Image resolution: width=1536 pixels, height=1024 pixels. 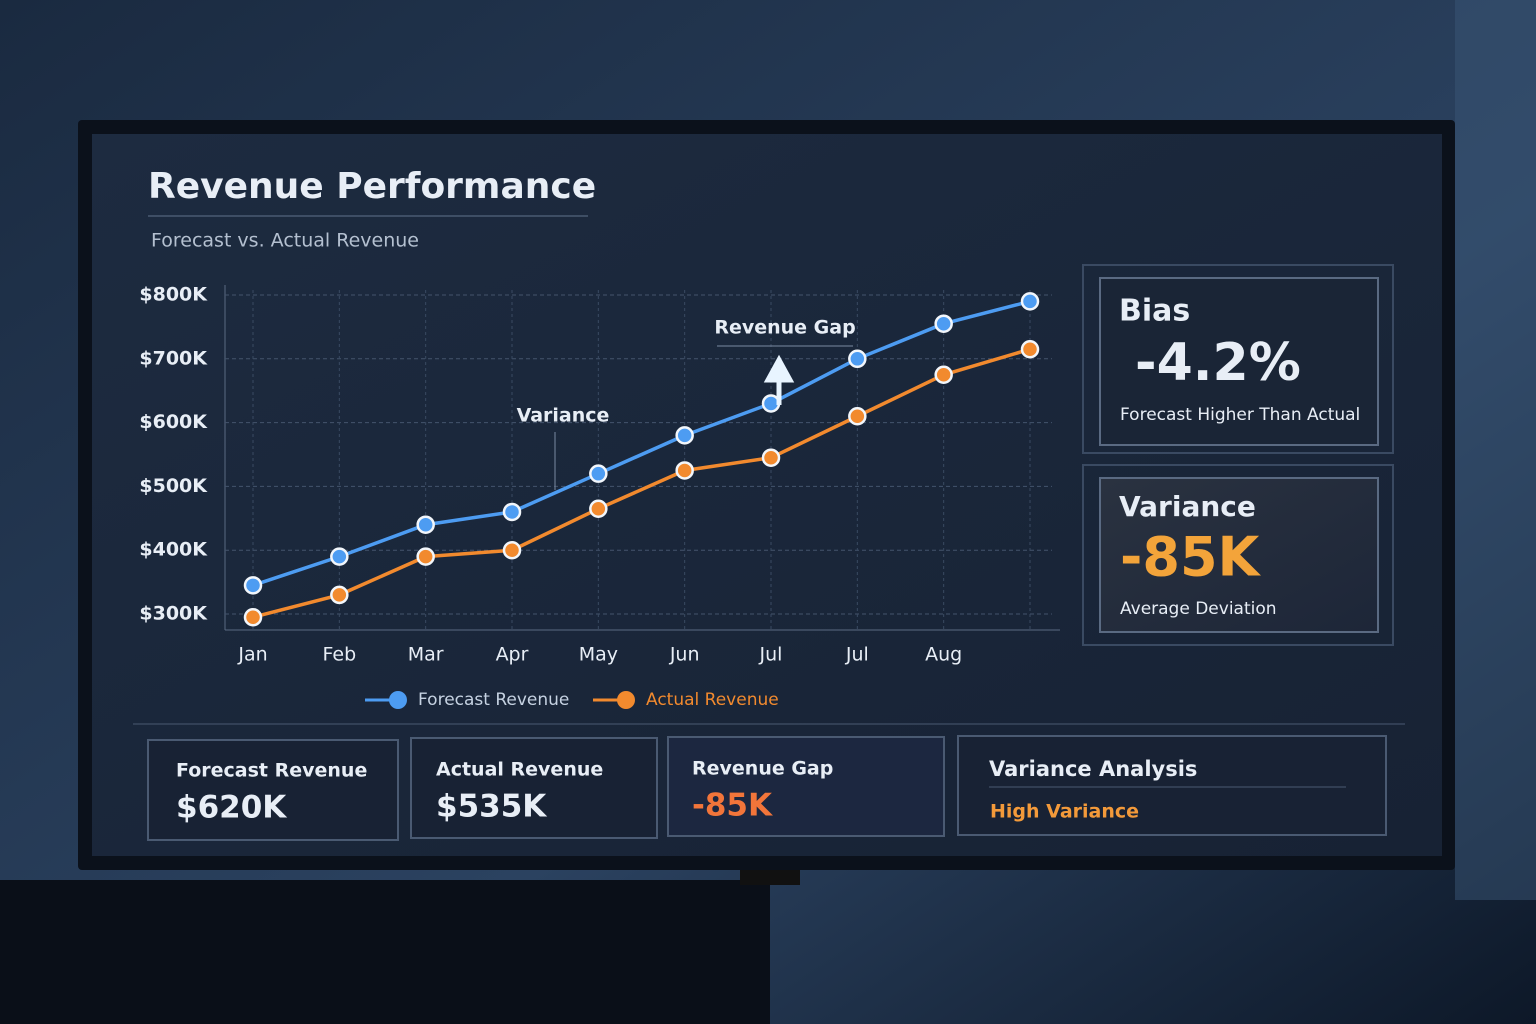 What do you see at coordinates (779, 379) in the screenshot?
I see `gap-arrow` at bounding box center [779, 379].